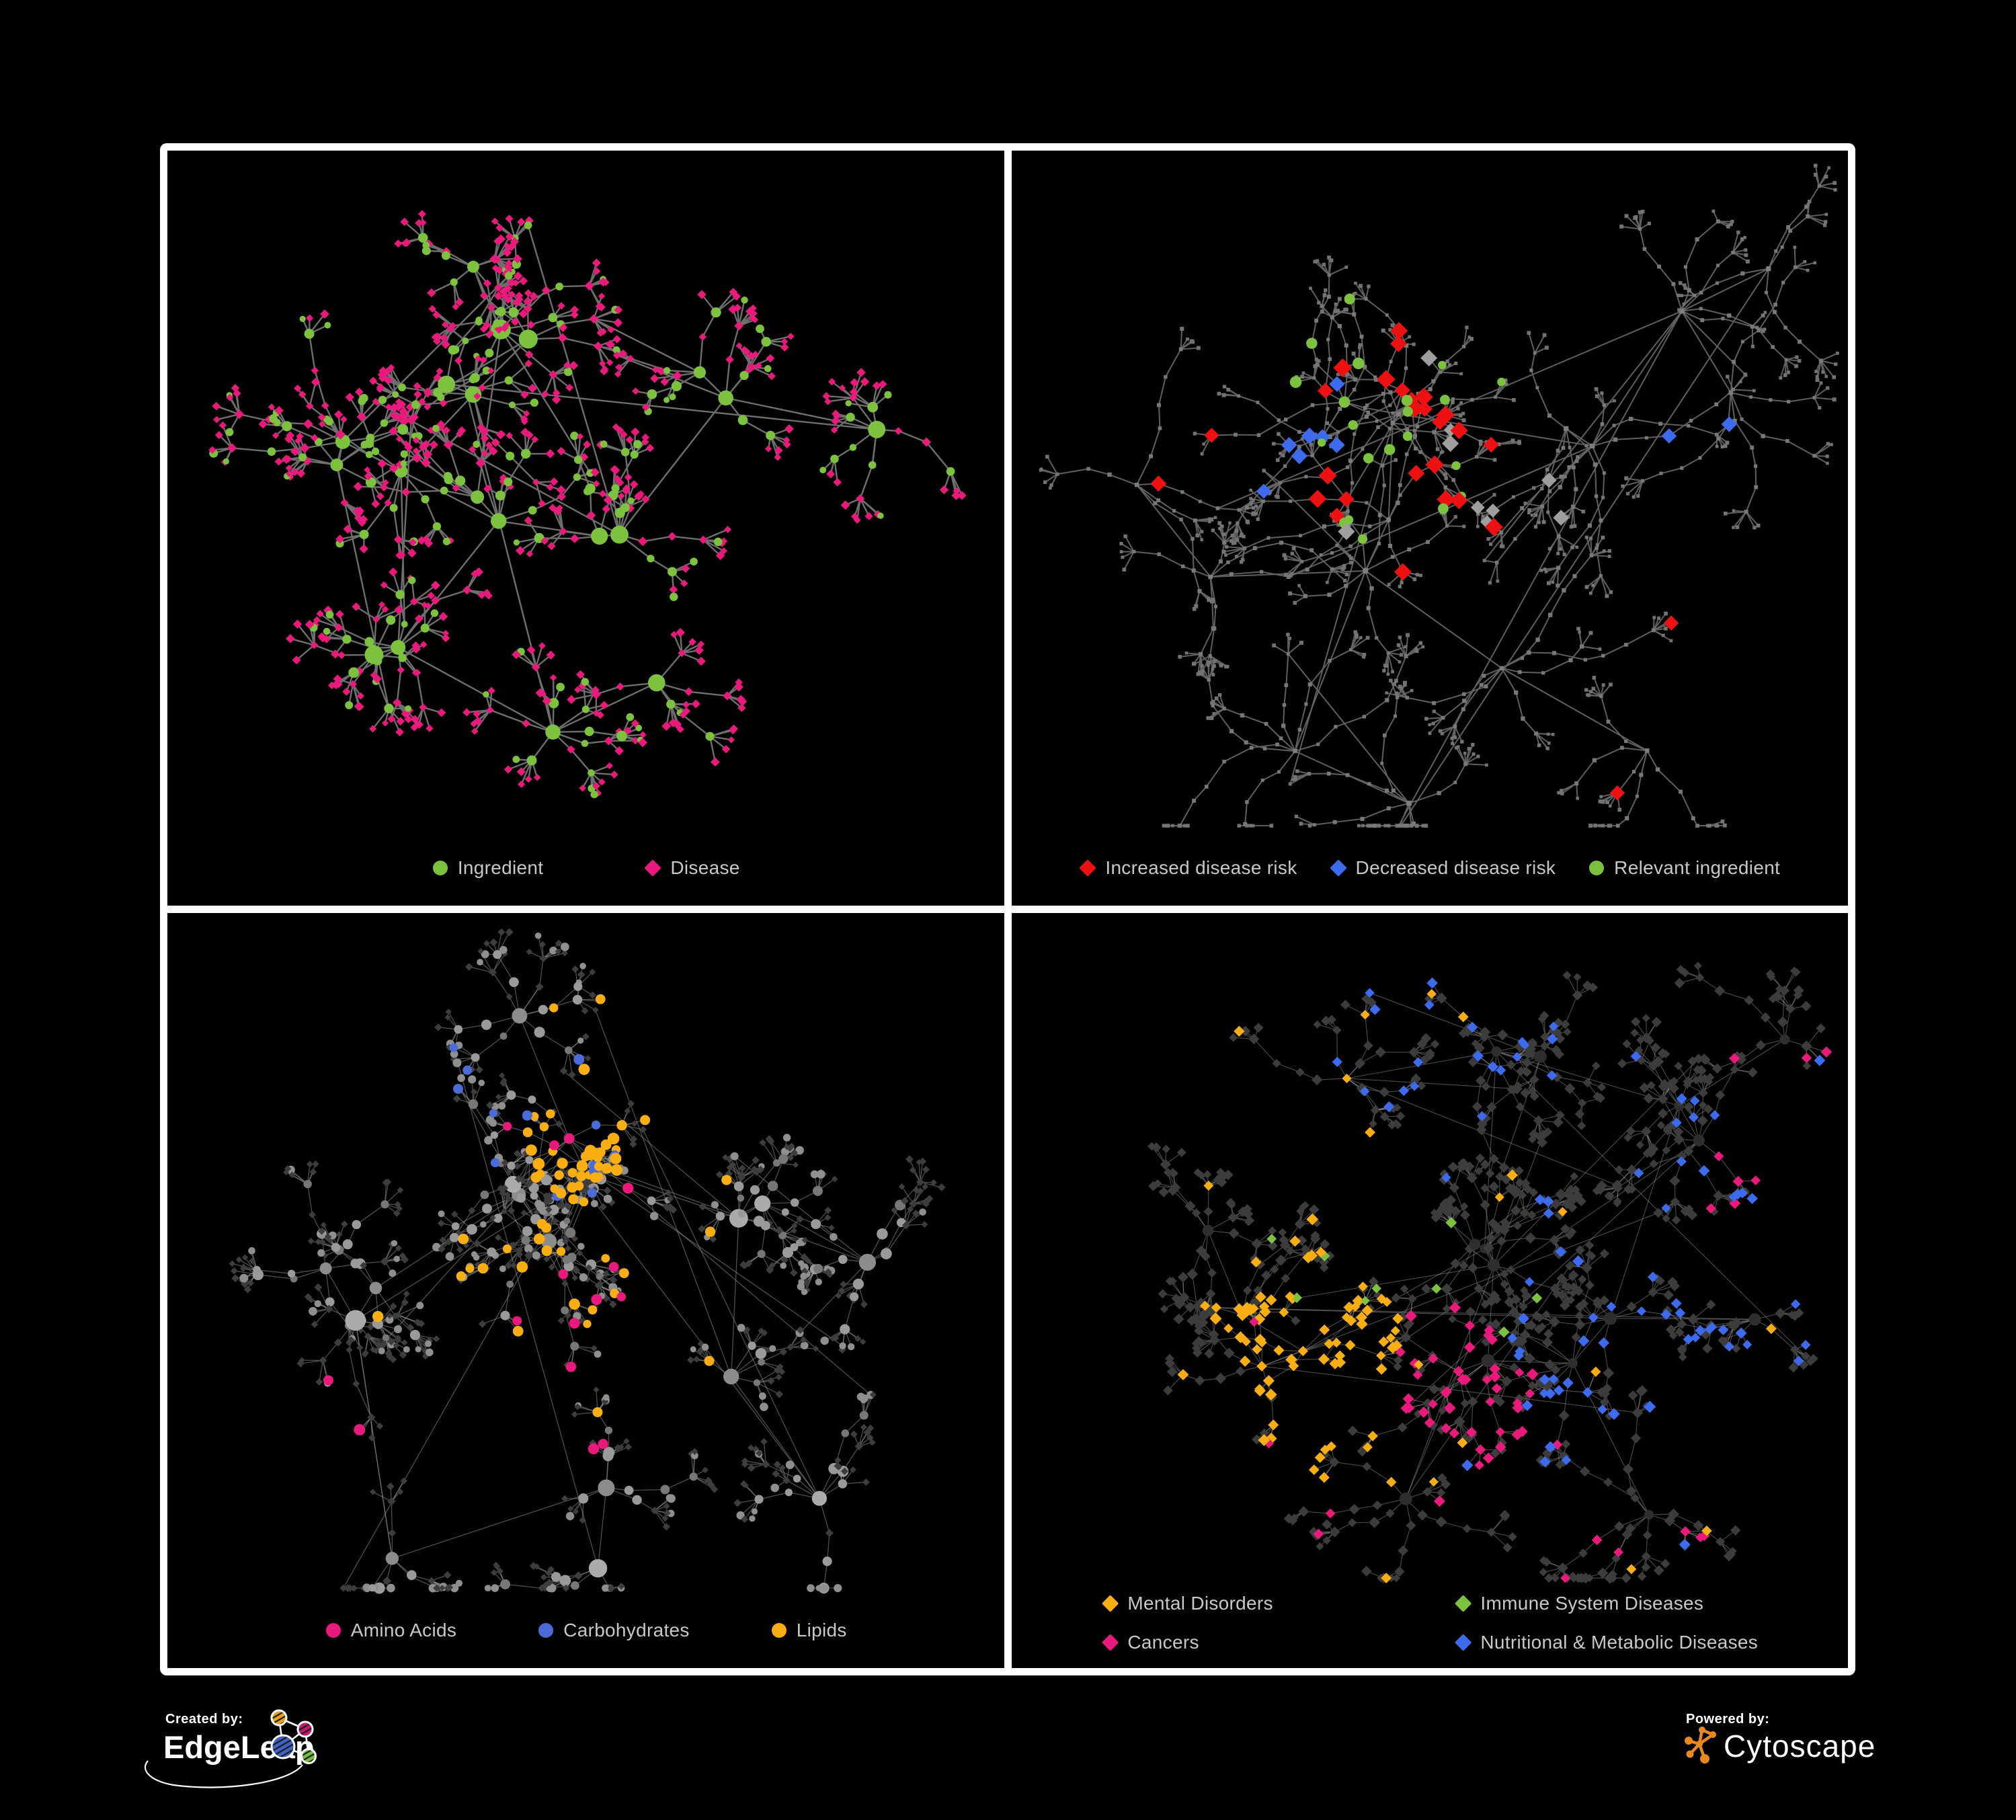  I want to click on legend-label: Increased disease risk, so click(1201, 867).